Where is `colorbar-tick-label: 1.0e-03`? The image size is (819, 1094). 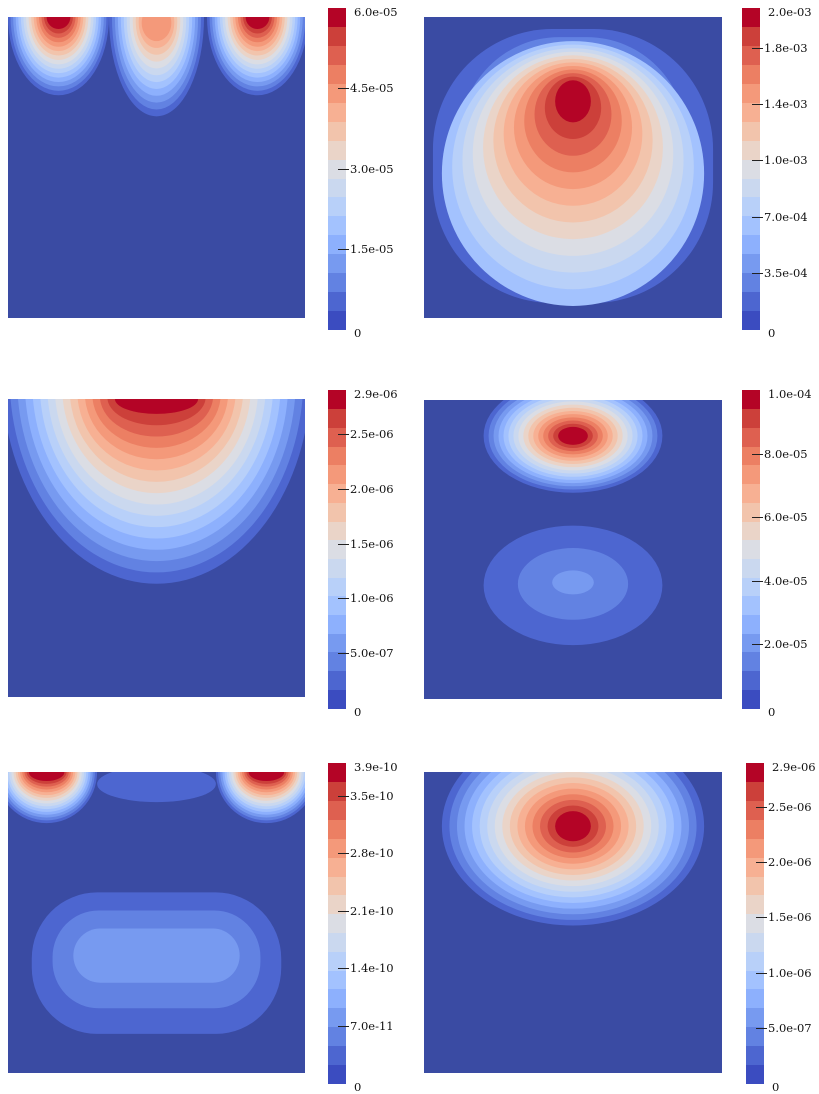
colorbar-tick-label: 1.0e-03 is located at coordinates (786, 160).